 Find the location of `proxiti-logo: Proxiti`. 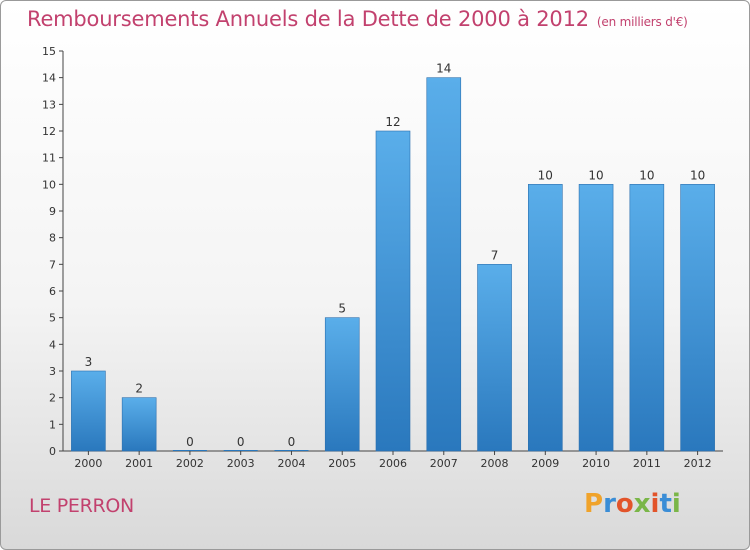

proxiti-logo: Proxiti is located at coordinates (632, 504).